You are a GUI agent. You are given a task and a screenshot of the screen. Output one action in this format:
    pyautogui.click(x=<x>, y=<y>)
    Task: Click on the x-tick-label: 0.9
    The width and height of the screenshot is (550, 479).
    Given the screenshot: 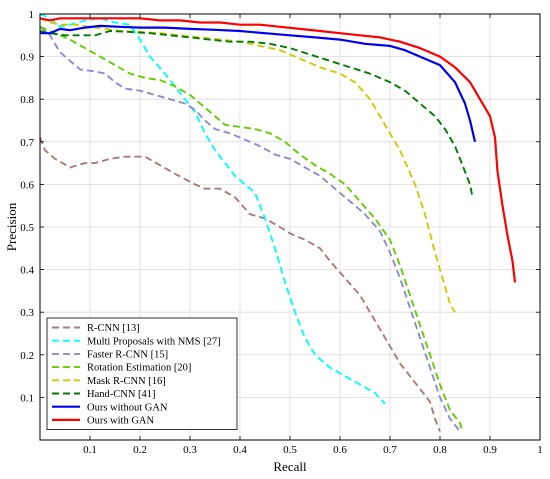 What is the action you would take?
    pyautogui.click(x=490, y=450)
    